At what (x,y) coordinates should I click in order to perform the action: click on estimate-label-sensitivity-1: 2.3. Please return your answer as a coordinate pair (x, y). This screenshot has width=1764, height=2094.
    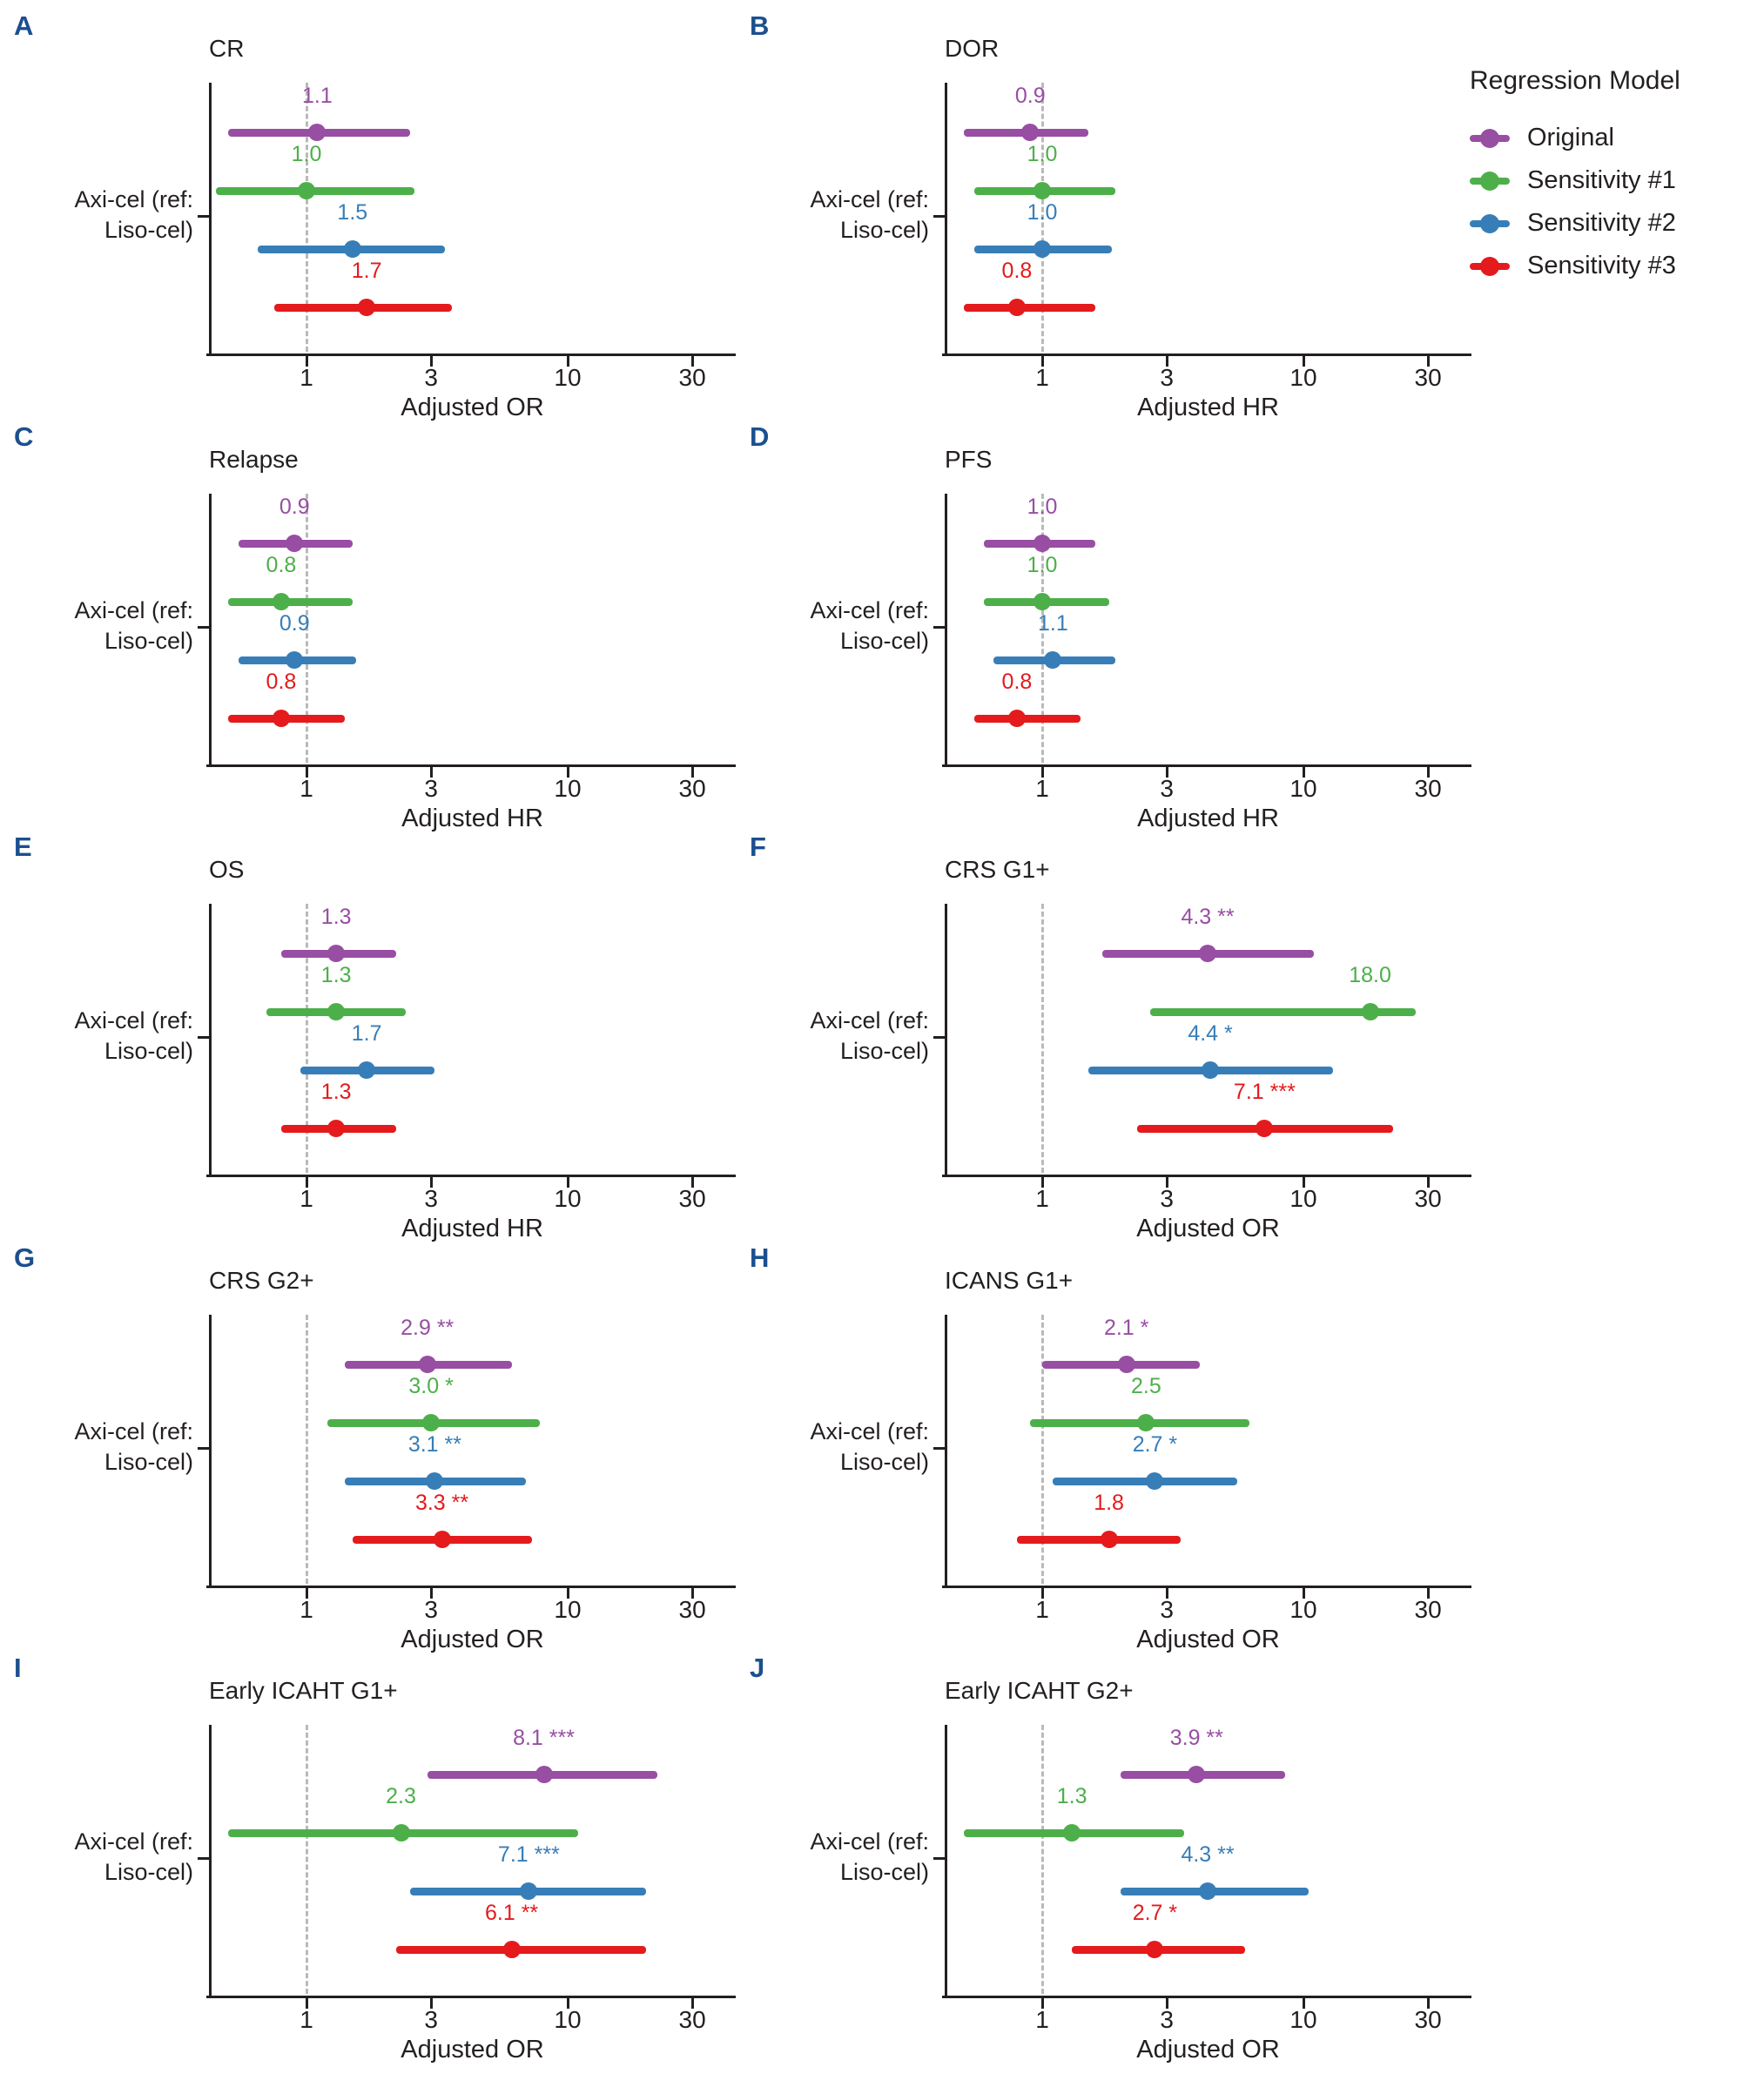
    Looking at the image, I should click on (401, 1796).